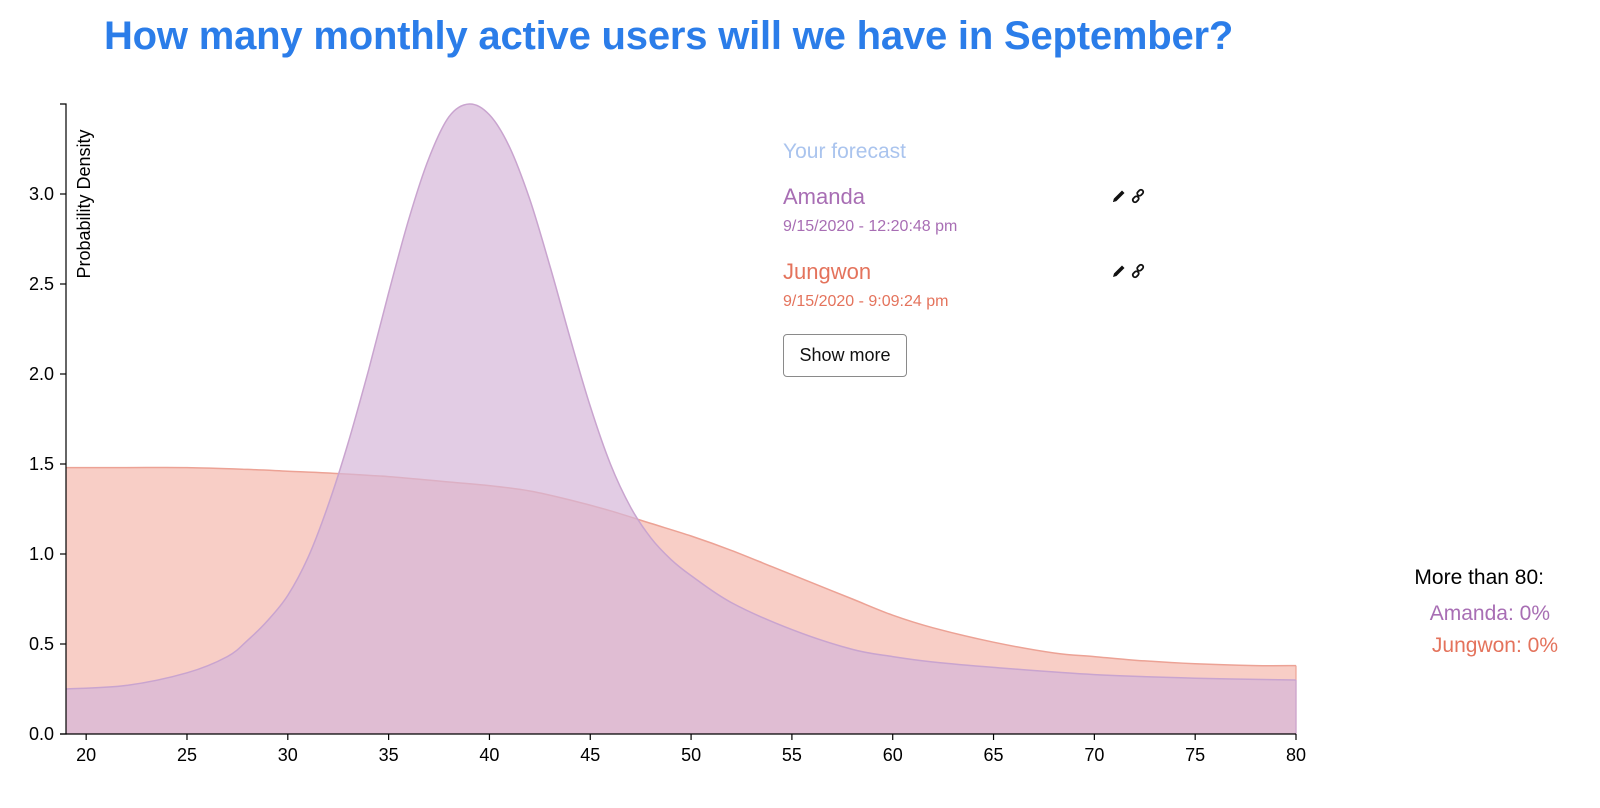 The image size is (1600, 808). I want to click on x-tick-label: 50, so click(691, 755).